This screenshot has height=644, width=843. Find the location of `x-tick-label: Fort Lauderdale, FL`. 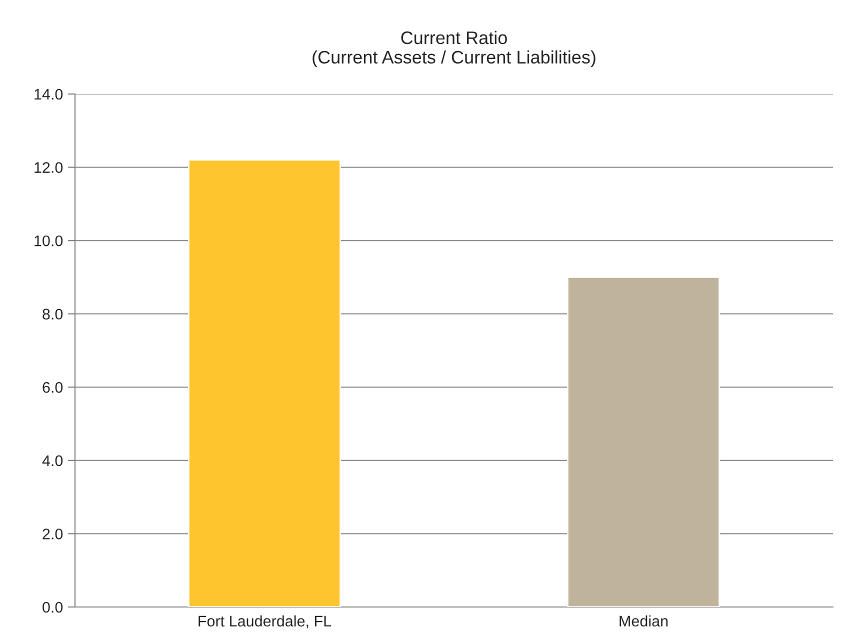

x-tick-label: Fort Lauderdale, FL is located at coordinates (265, 621).